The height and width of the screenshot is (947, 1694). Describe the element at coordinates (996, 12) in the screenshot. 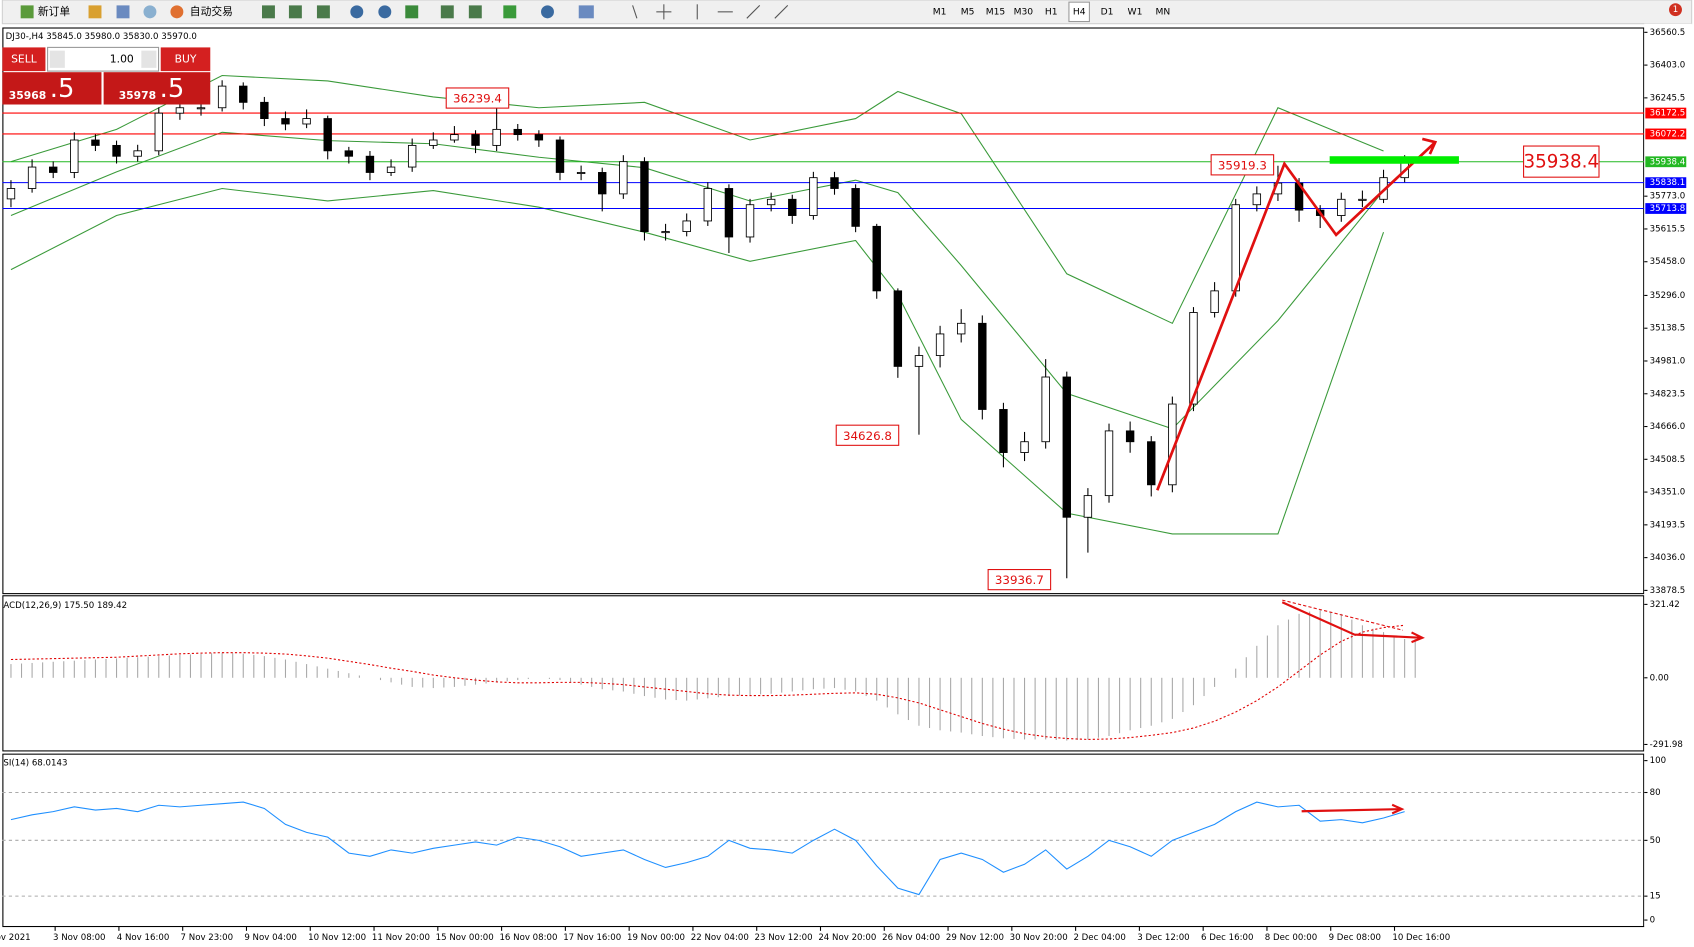

I see `timeframe: M15` at that location.